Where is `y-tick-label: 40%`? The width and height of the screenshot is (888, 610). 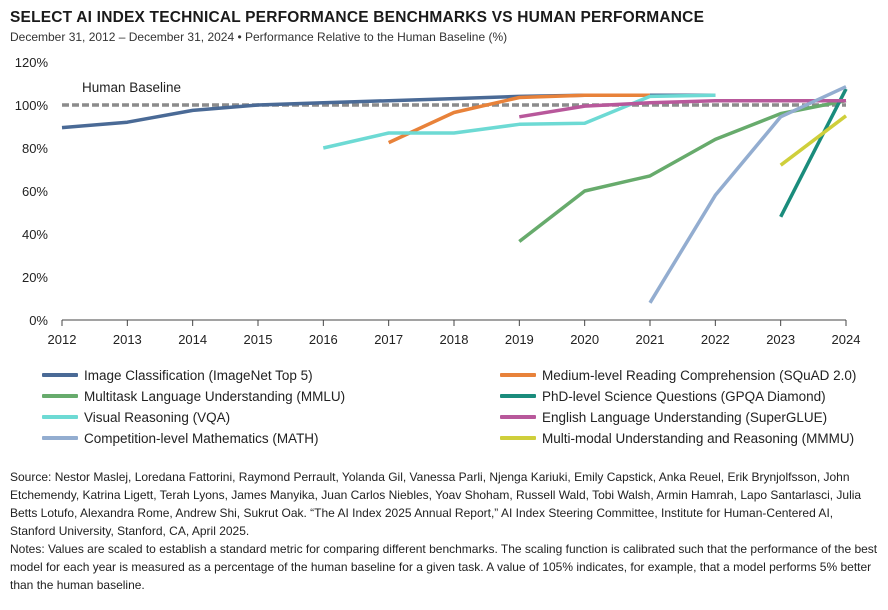
y-tick-label: 40% is located at coordinates (35, 234).